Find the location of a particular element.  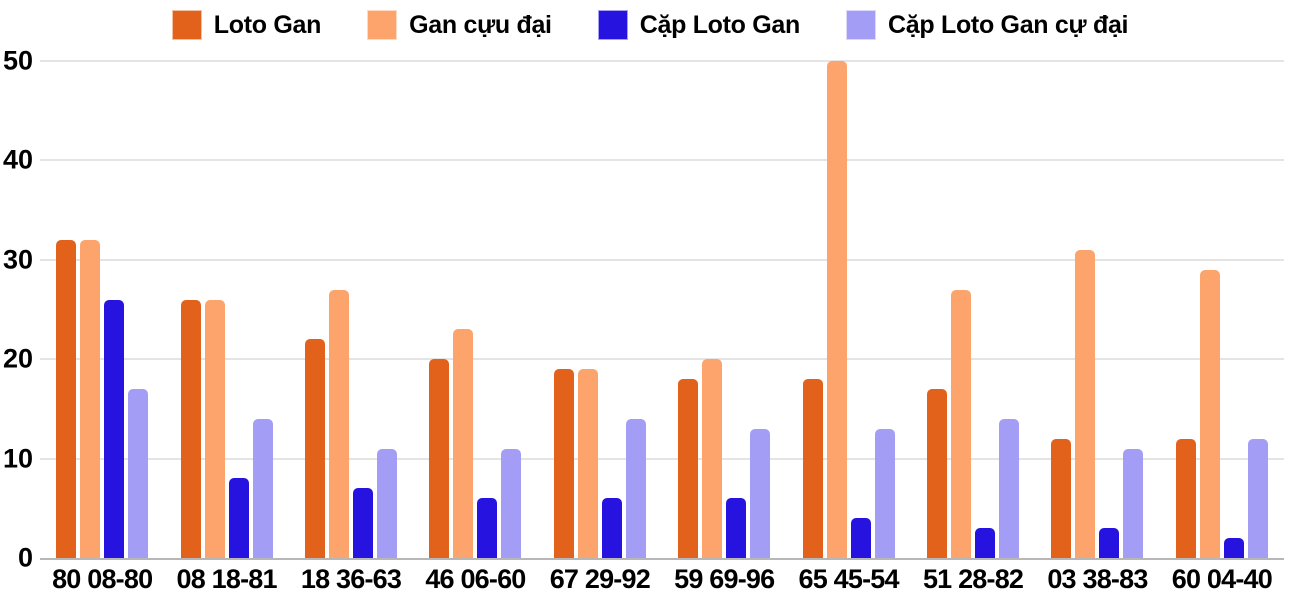

legend-label: Loto Gan is located at coordinates (267, 24).